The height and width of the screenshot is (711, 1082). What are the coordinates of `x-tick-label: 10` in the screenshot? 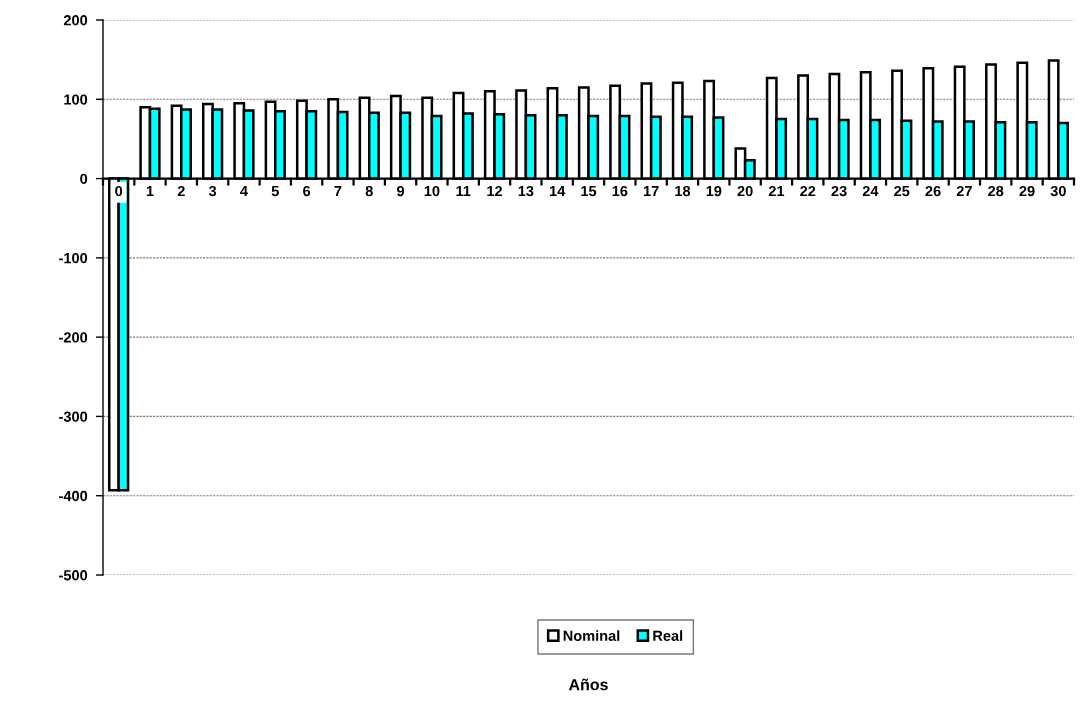 It's located at (432, 191).